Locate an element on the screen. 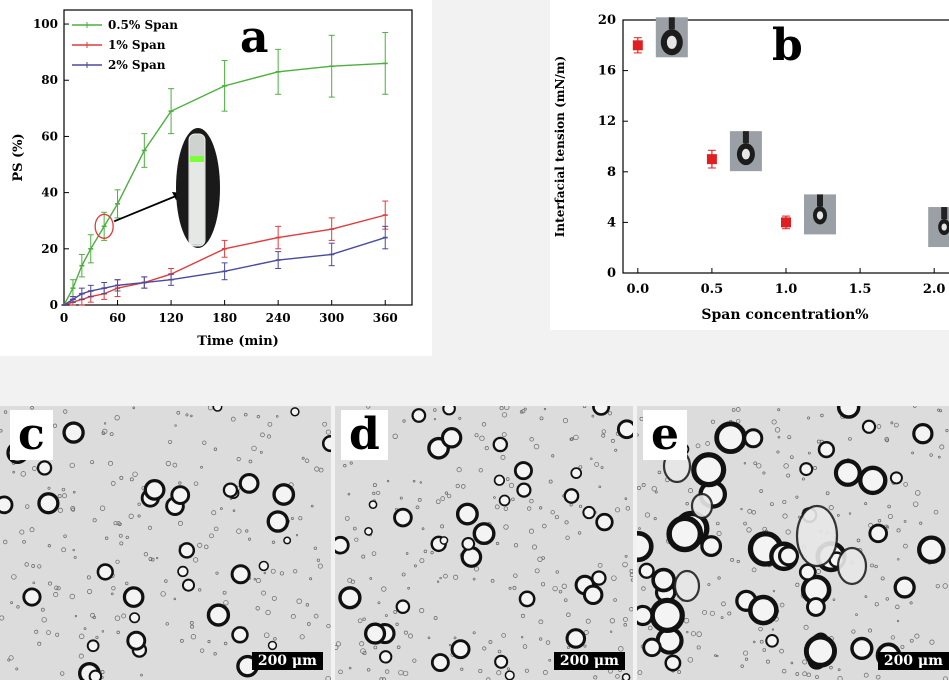 The image size is (949, 680). y-axis-label-a: PS (%) is located at coordinates (18, 157).